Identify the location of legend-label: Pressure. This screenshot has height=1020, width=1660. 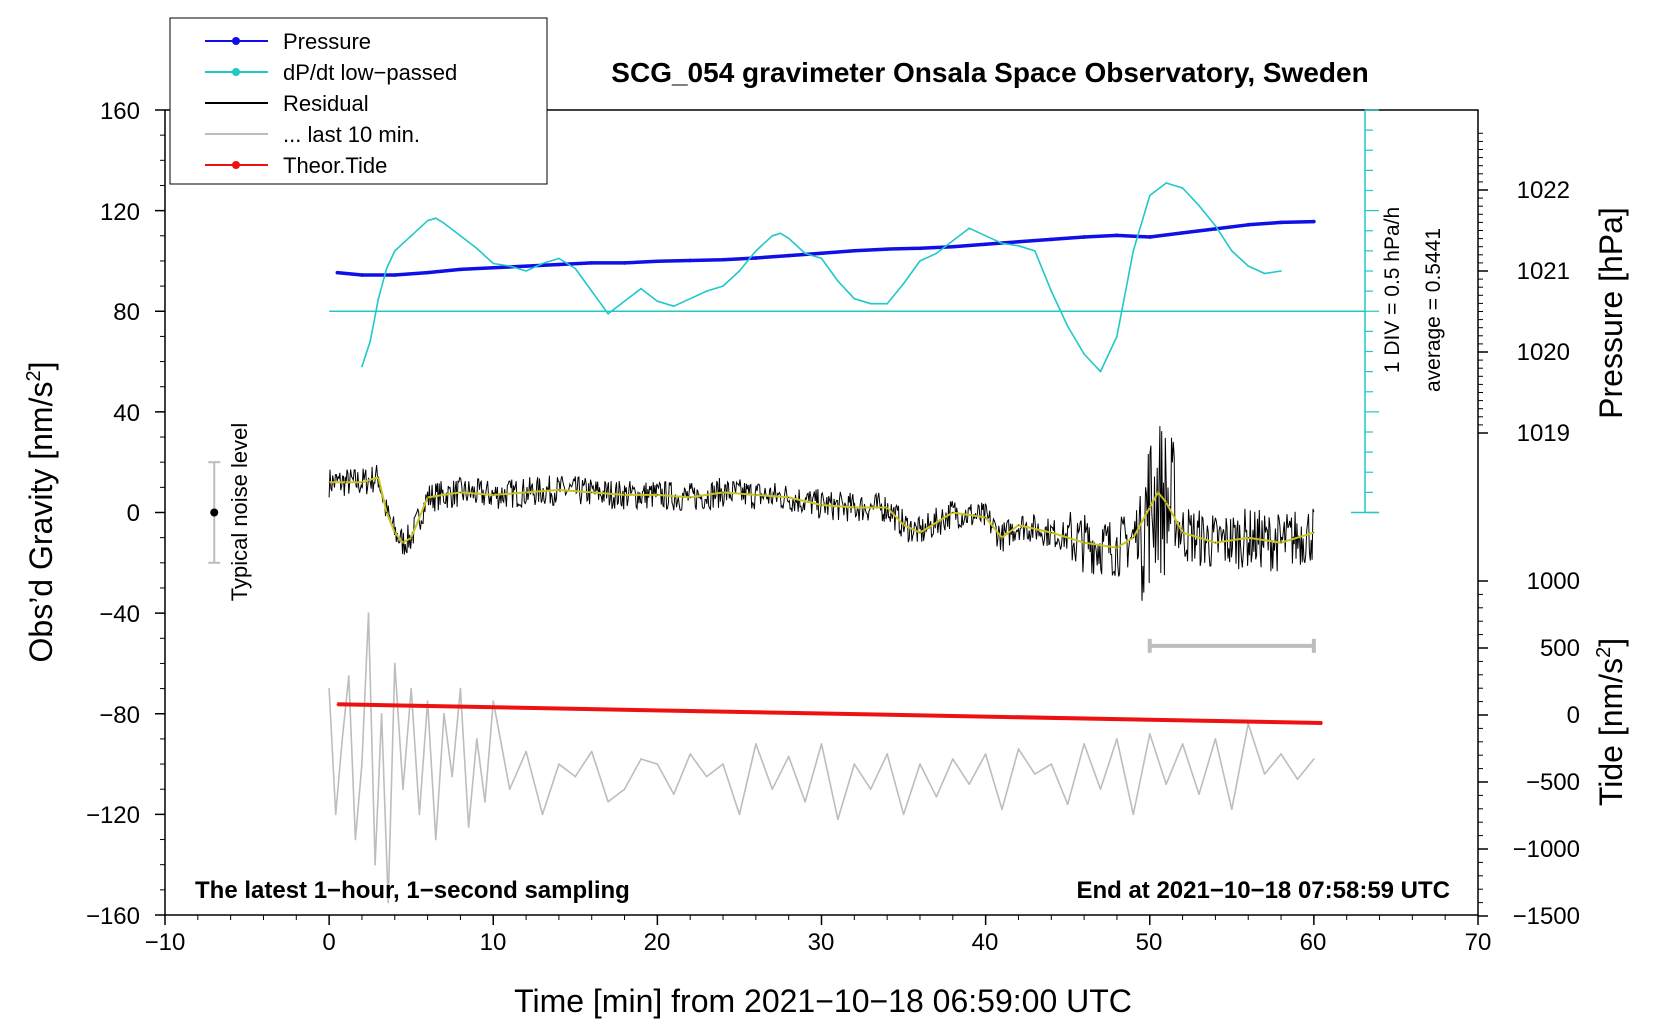
(327, 41).